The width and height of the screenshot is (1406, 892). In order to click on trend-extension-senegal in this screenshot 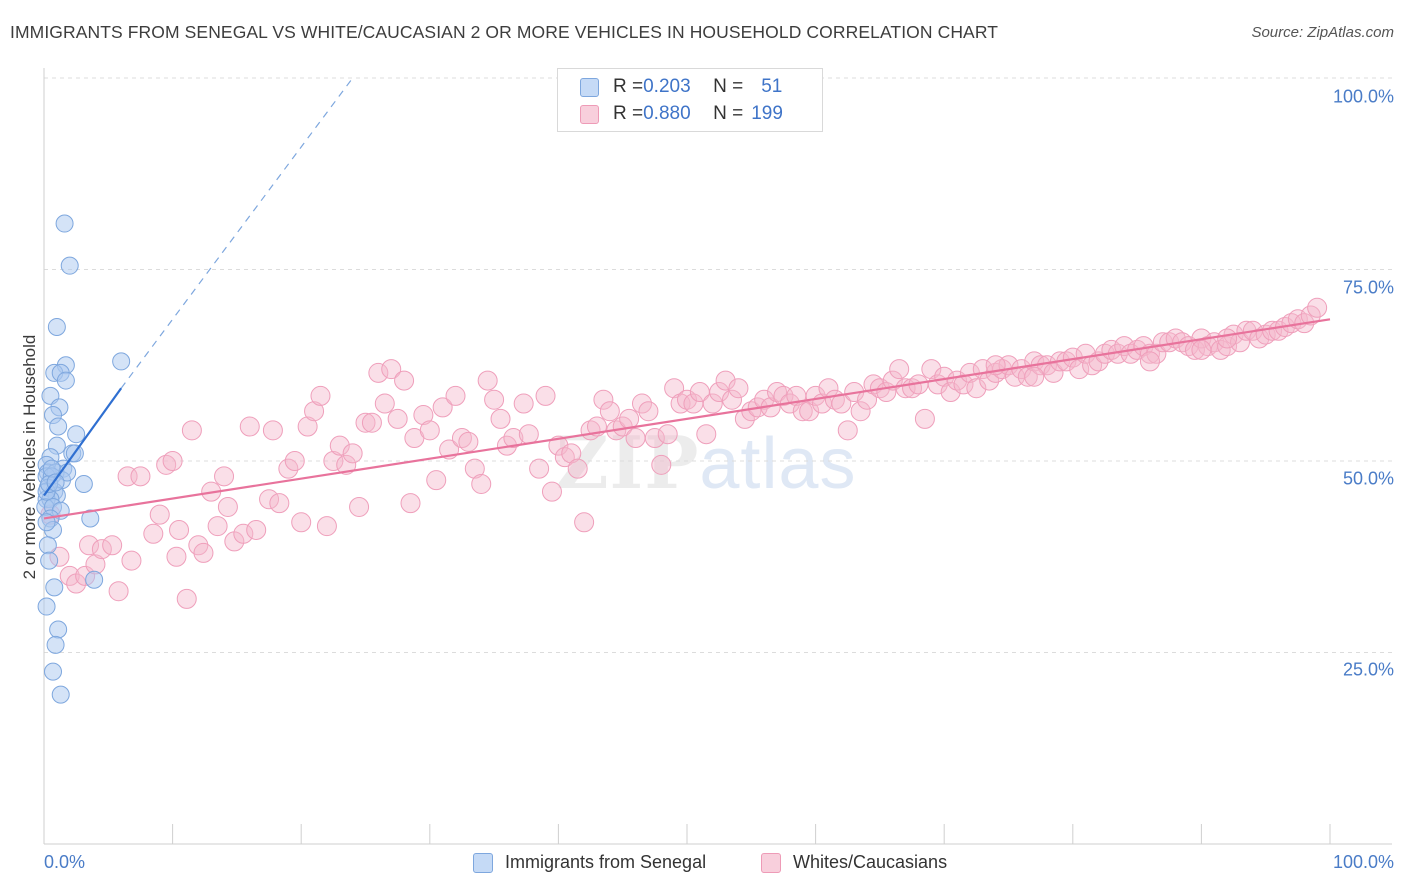, I will do `click(237, 233)`.